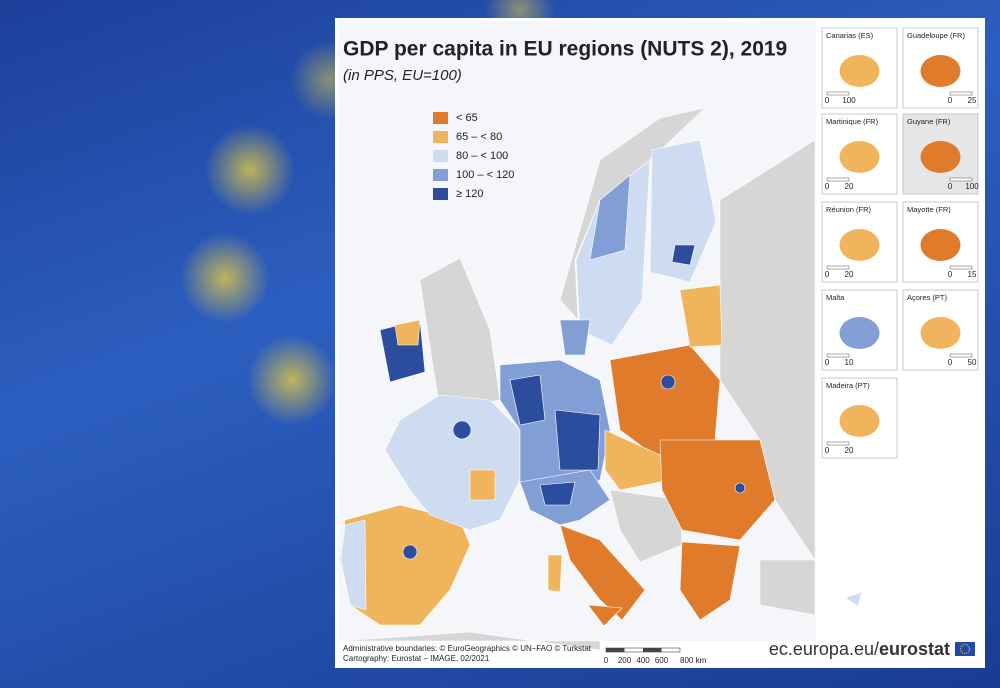  Describe the element at coordinates (849, 362) in the screenshot. I see `inset-scale-label: 10` at that location.